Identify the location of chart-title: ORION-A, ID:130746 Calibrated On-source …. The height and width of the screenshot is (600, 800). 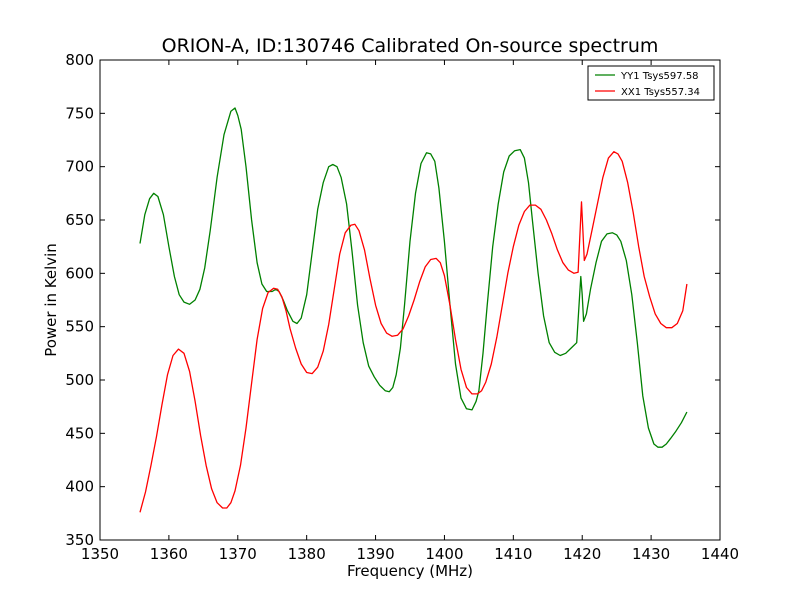
(410, 46).